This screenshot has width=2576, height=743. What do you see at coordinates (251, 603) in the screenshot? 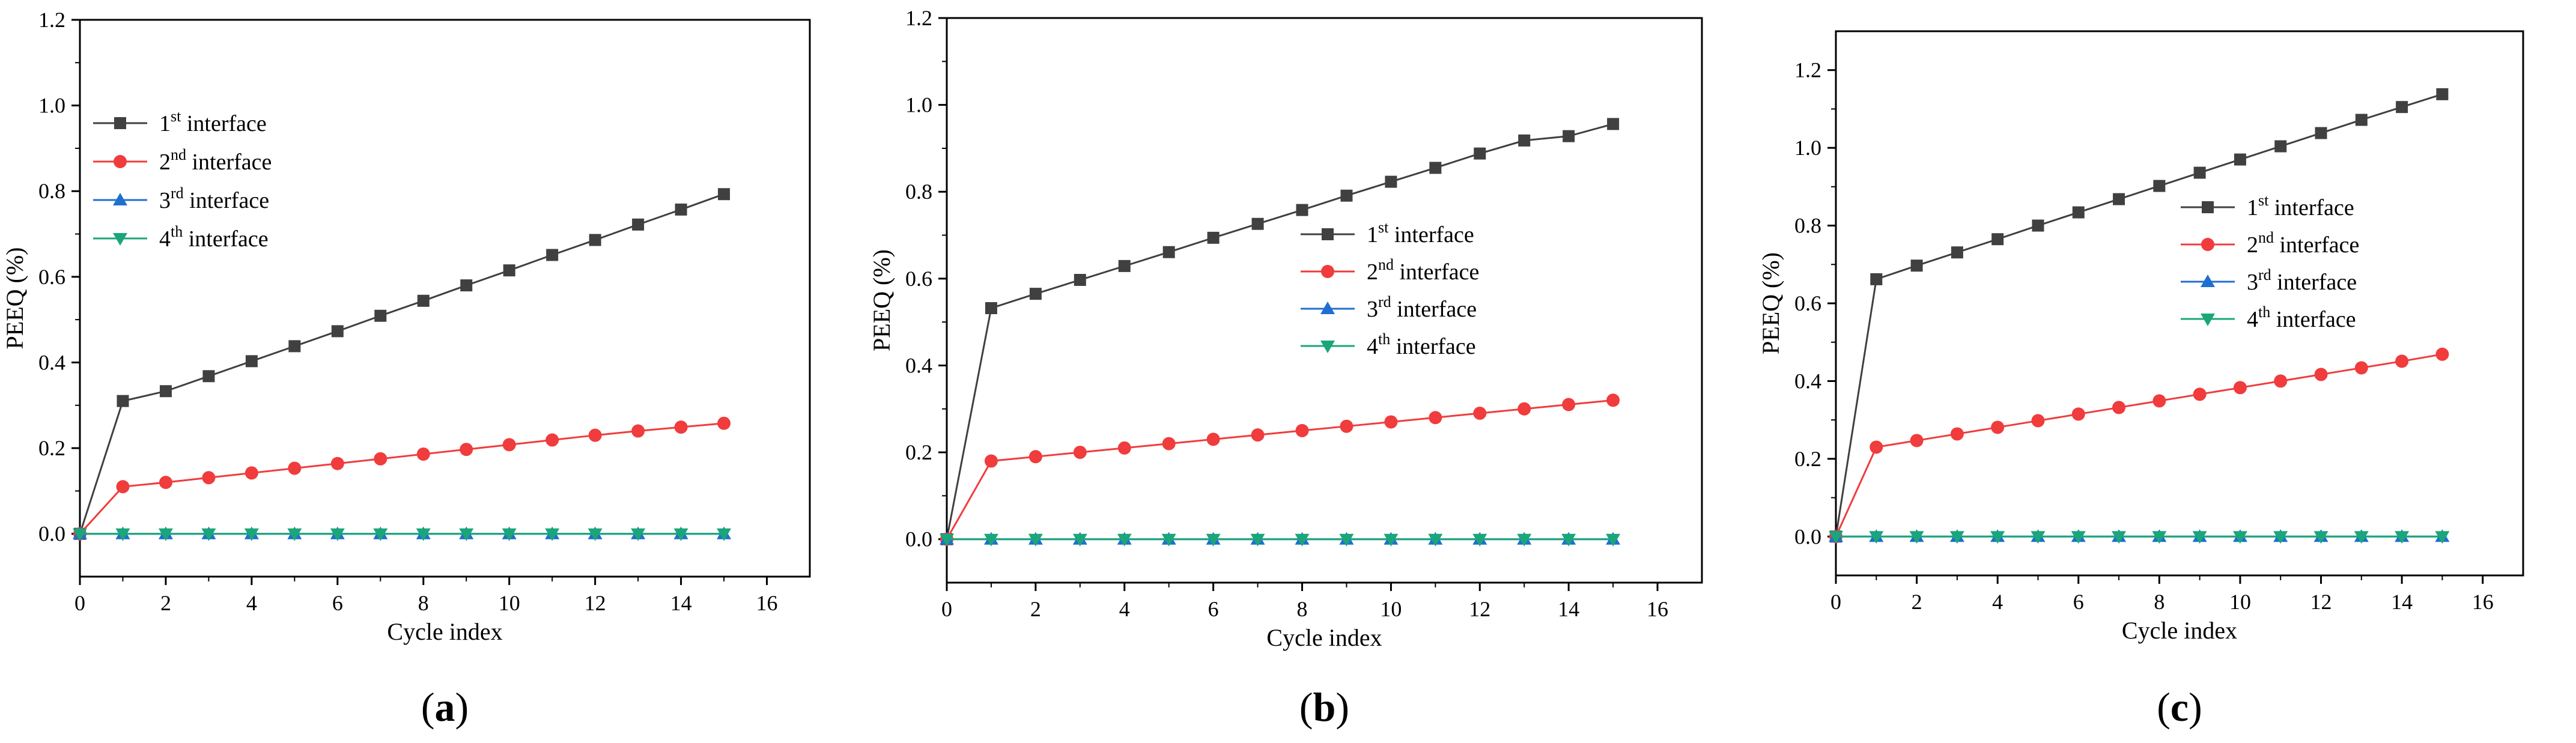
I see `x-tick-label: 4` at bounding box center [251, 603].